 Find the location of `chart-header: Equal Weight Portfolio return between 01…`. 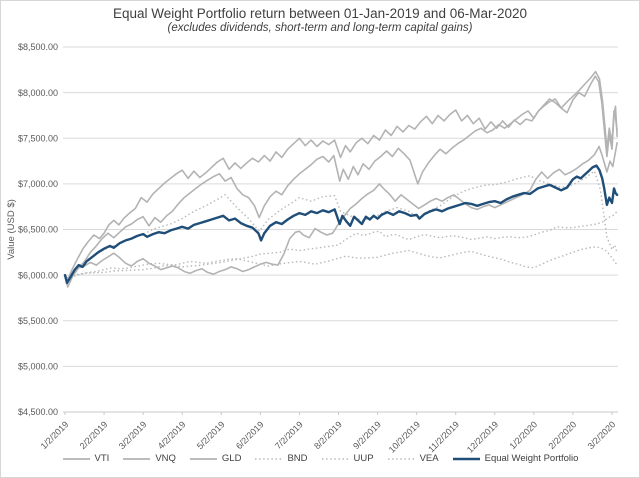

chart-header: Equal Weight Portfolio return between 01… is located at coordinates (320, 20).